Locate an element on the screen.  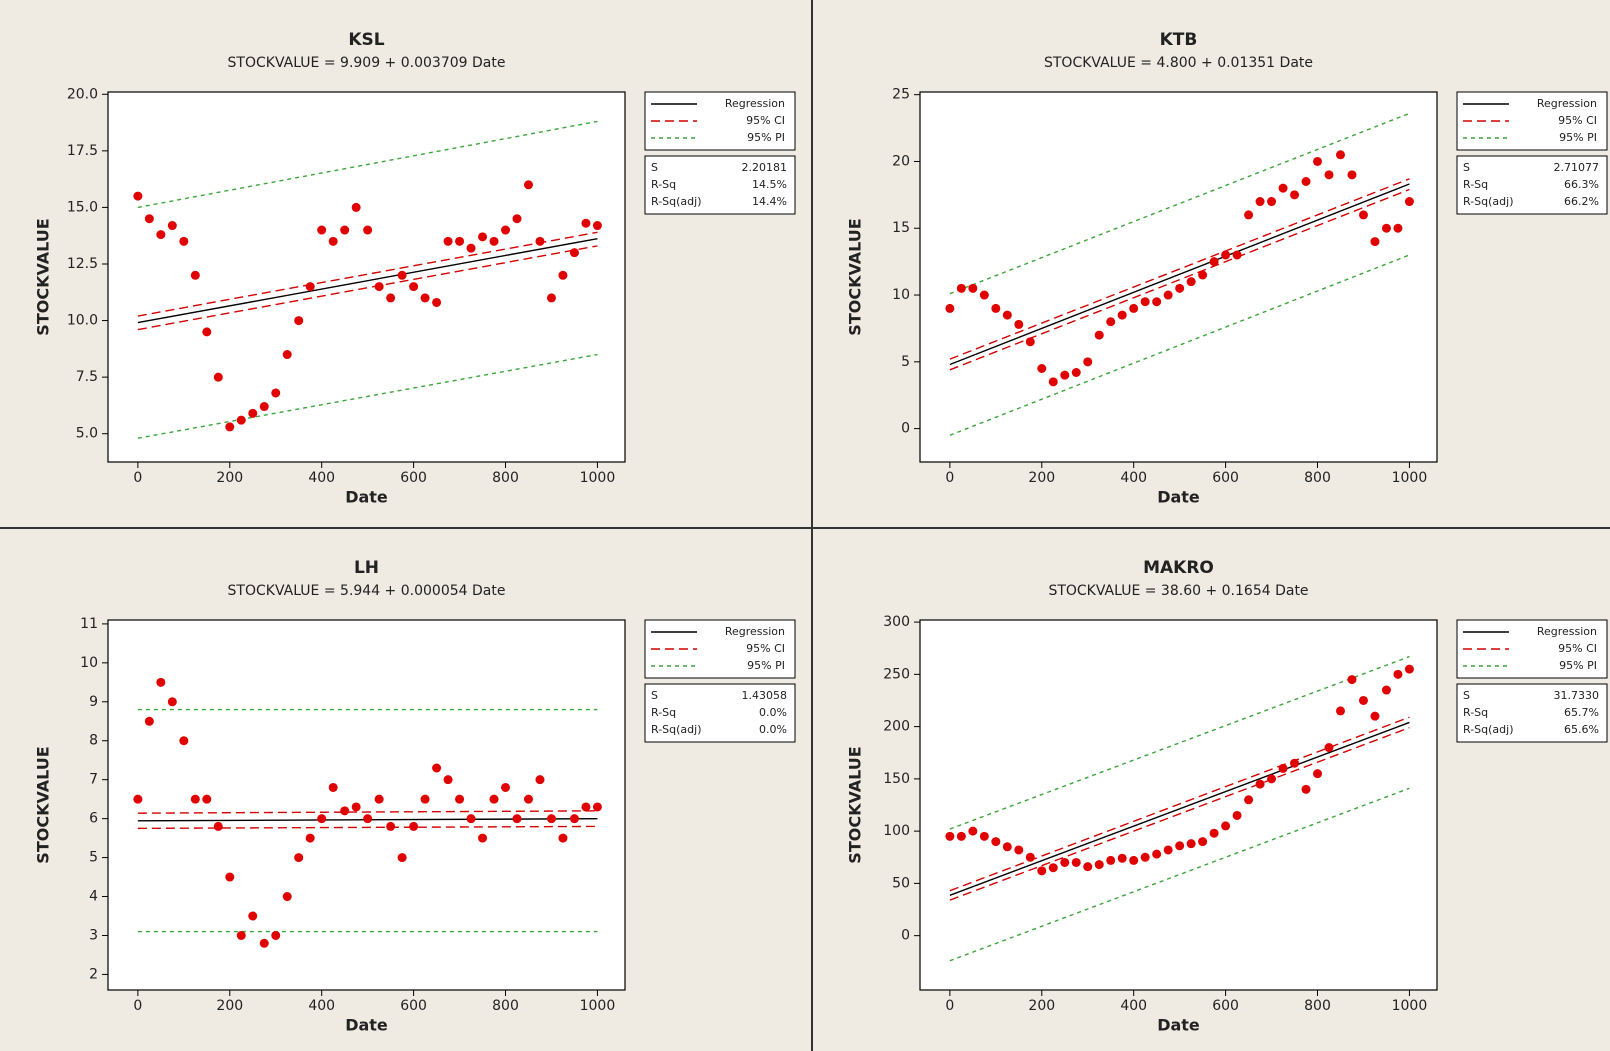
y-tick-label: 0 is located at coordinates (905, 936).